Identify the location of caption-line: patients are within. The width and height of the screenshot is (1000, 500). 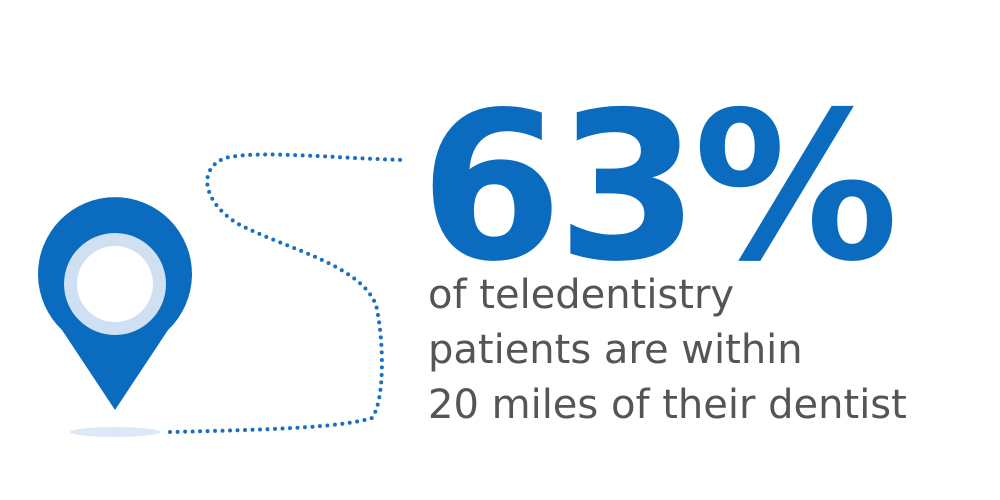
(615, 350).